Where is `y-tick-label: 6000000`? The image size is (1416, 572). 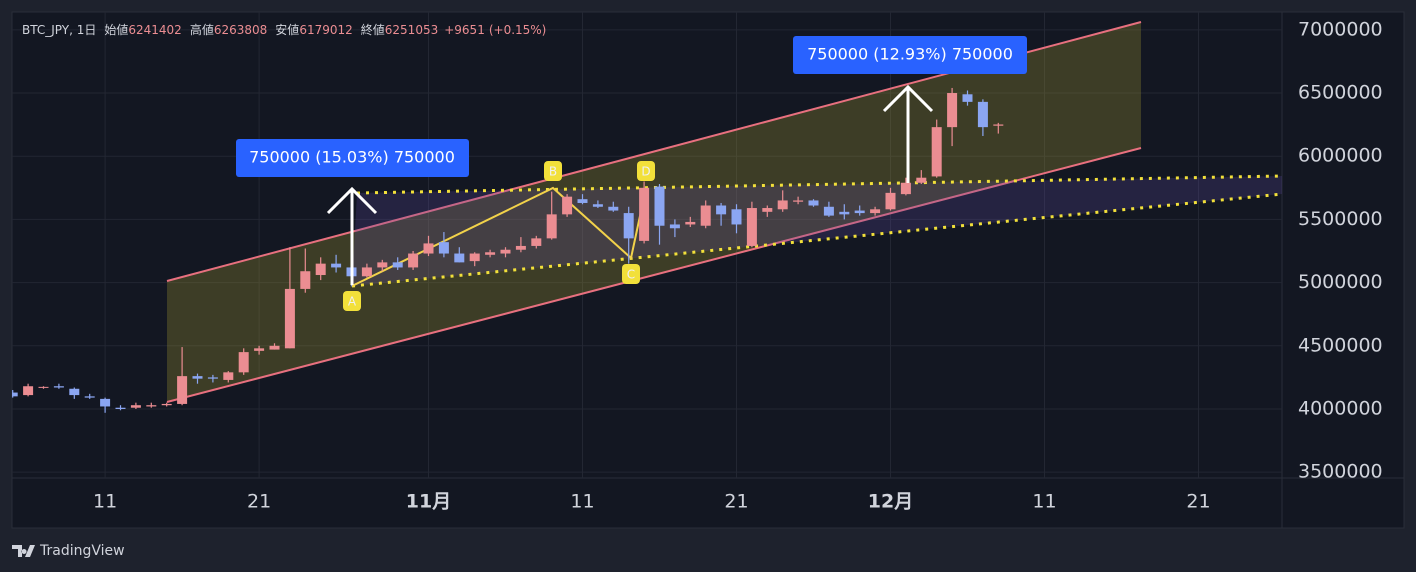
y-tick-label: 6000000 is located at coordinates (1340, 156).